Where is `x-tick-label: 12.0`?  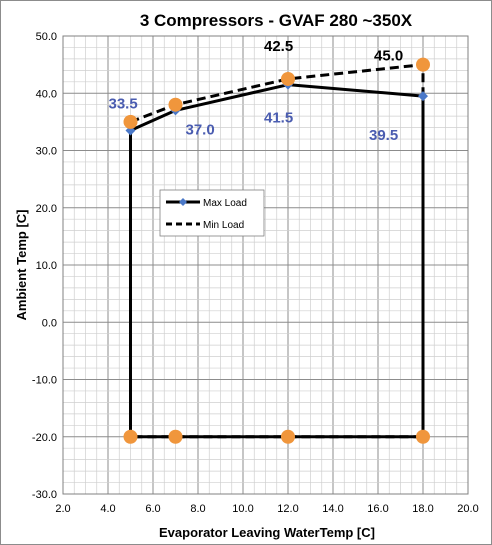 x-tick-label: 12.0 is located at coordinates (287, 509).